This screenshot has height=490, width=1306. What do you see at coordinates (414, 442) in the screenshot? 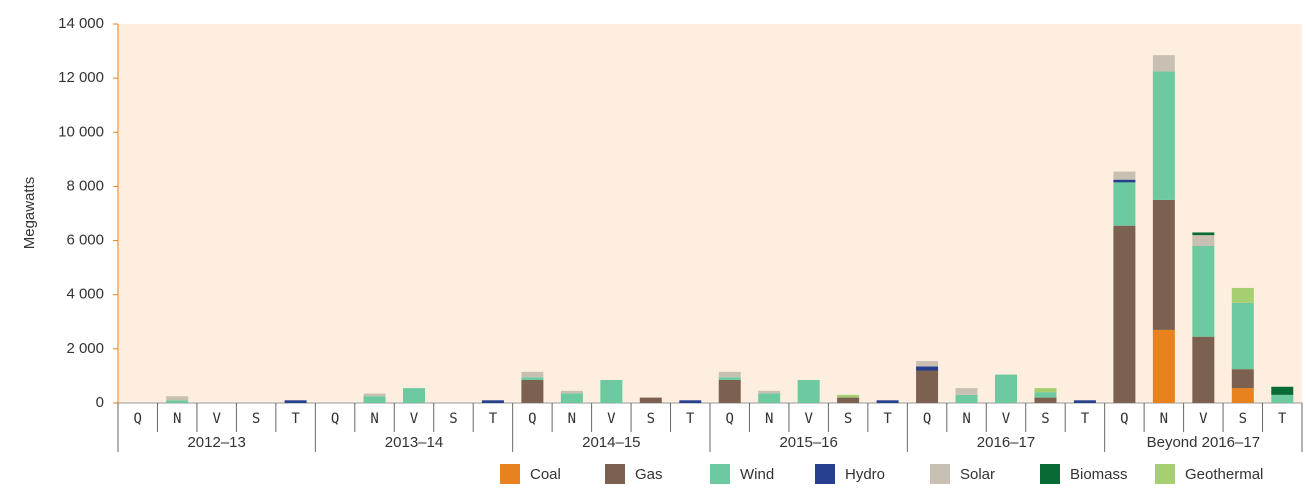
I see `group-label: 2013–14` at bounding box center [414, 442].